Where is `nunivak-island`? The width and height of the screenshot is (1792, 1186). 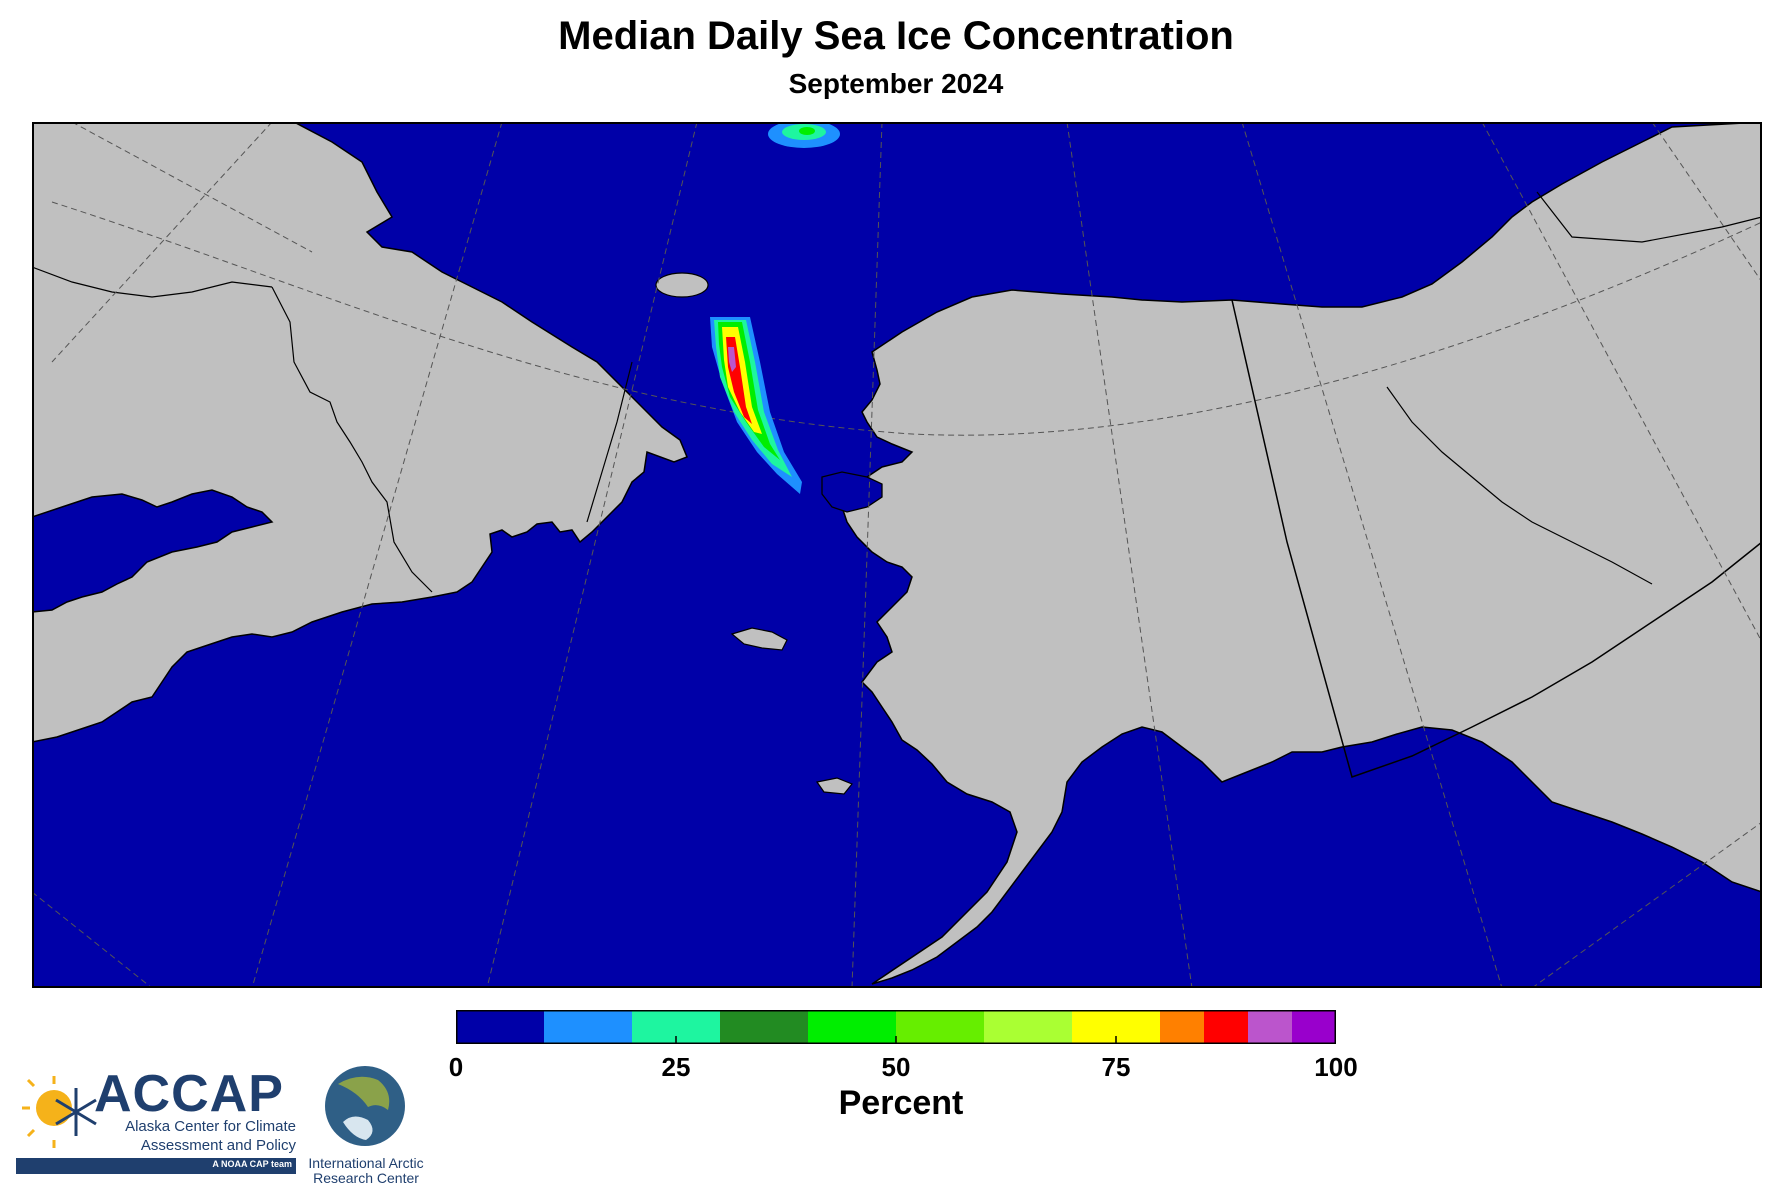 nunivak-island is located at coordinates (834, 786).